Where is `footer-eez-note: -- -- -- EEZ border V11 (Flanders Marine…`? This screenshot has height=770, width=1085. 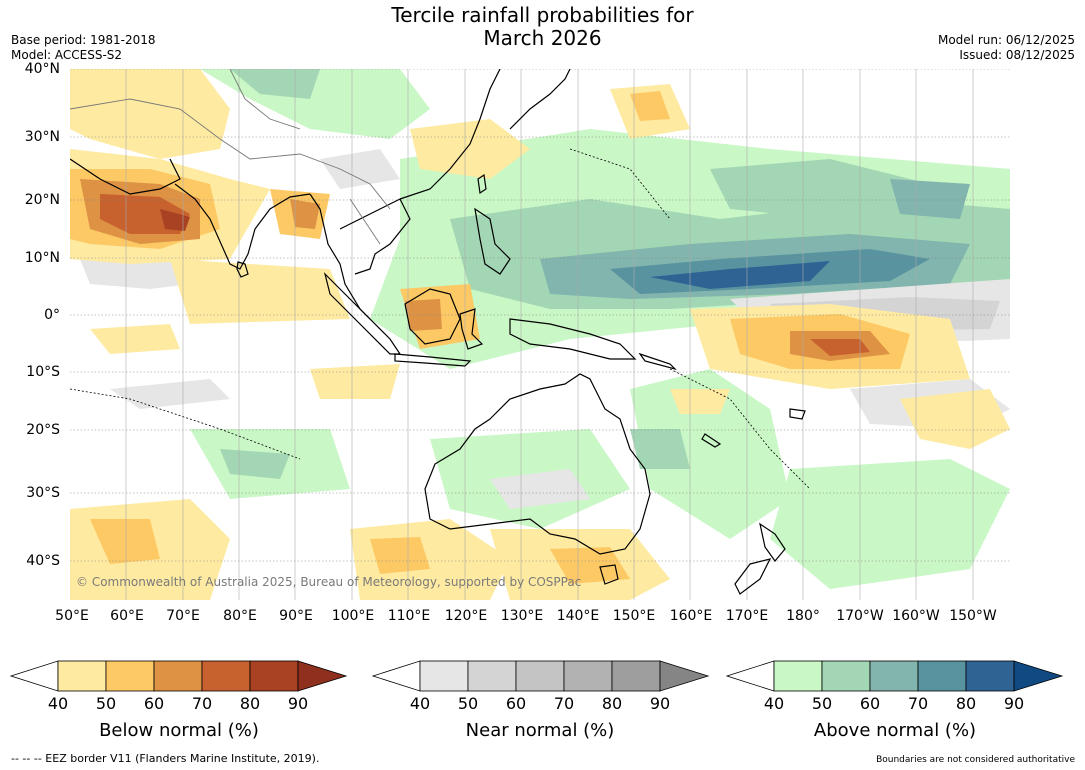
footer-eez-note: -- -- -- EEZ border V11 (Flanders Marine… is located at coordinates (165, 758).